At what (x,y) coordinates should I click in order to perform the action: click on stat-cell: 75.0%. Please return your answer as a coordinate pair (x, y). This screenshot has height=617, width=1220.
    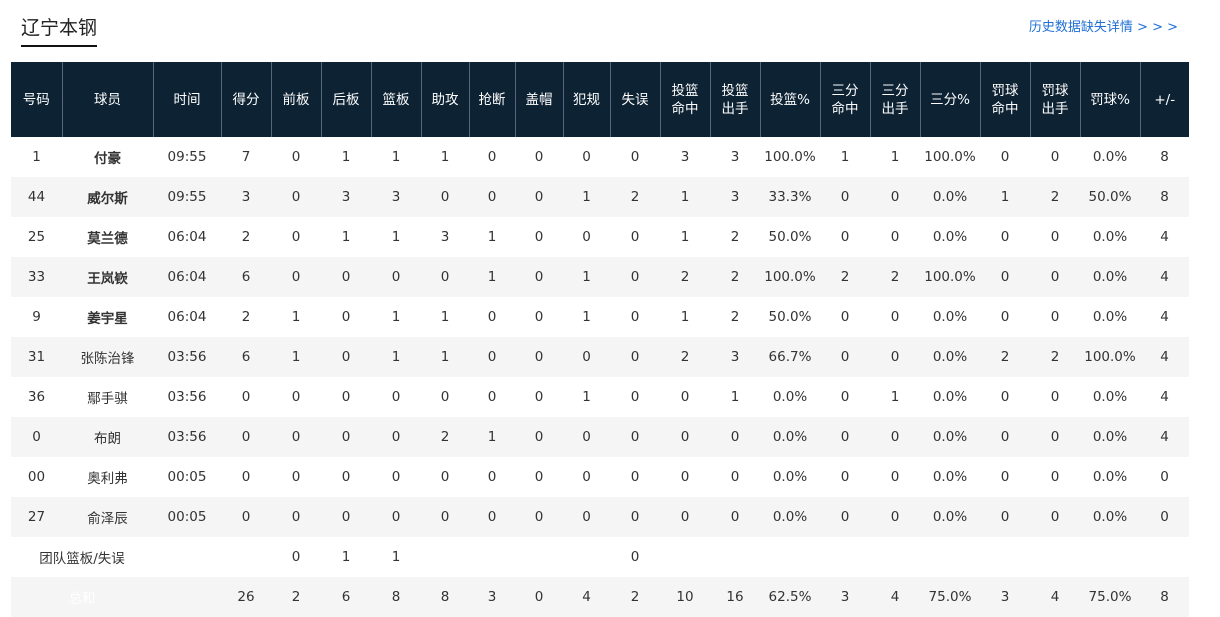
    Looking at the image, I should click on (1110, 597).